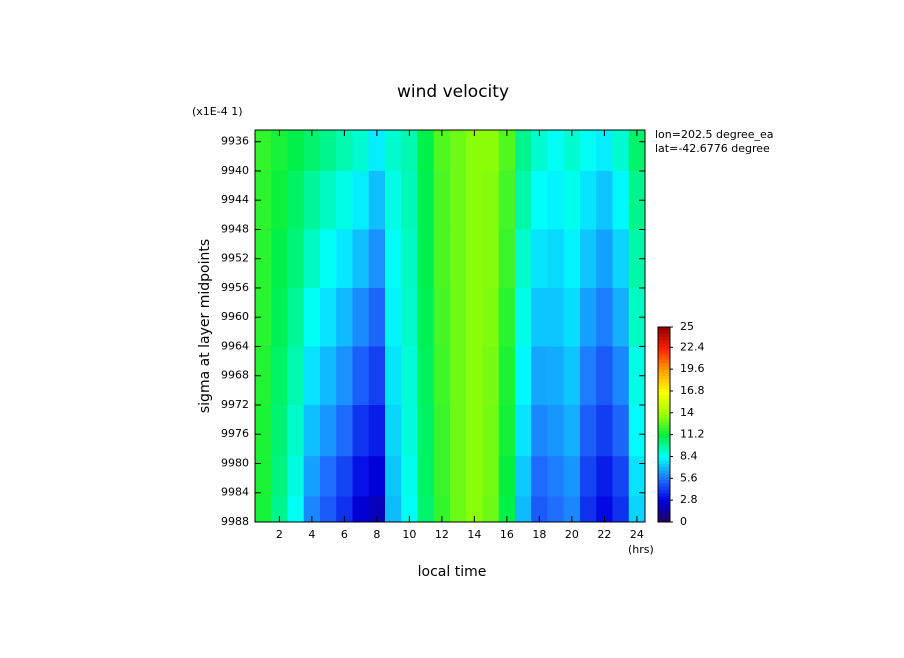 Image resolution: width=904 pixels, height=658 pixels. Describe the element at coordinates (452, 572) in the screenshot. I see `x-axis-label: local time` at that location.